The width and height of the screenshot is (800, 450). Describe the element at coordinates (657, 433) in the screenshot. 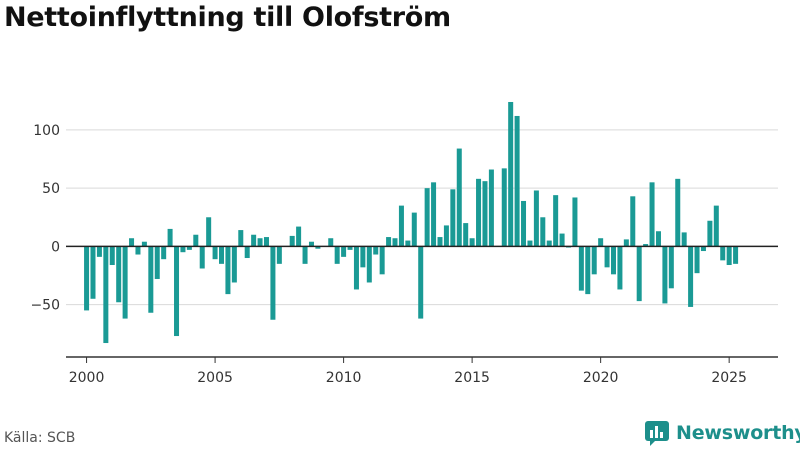

I see `newsworthy-logo-icon` at that location.